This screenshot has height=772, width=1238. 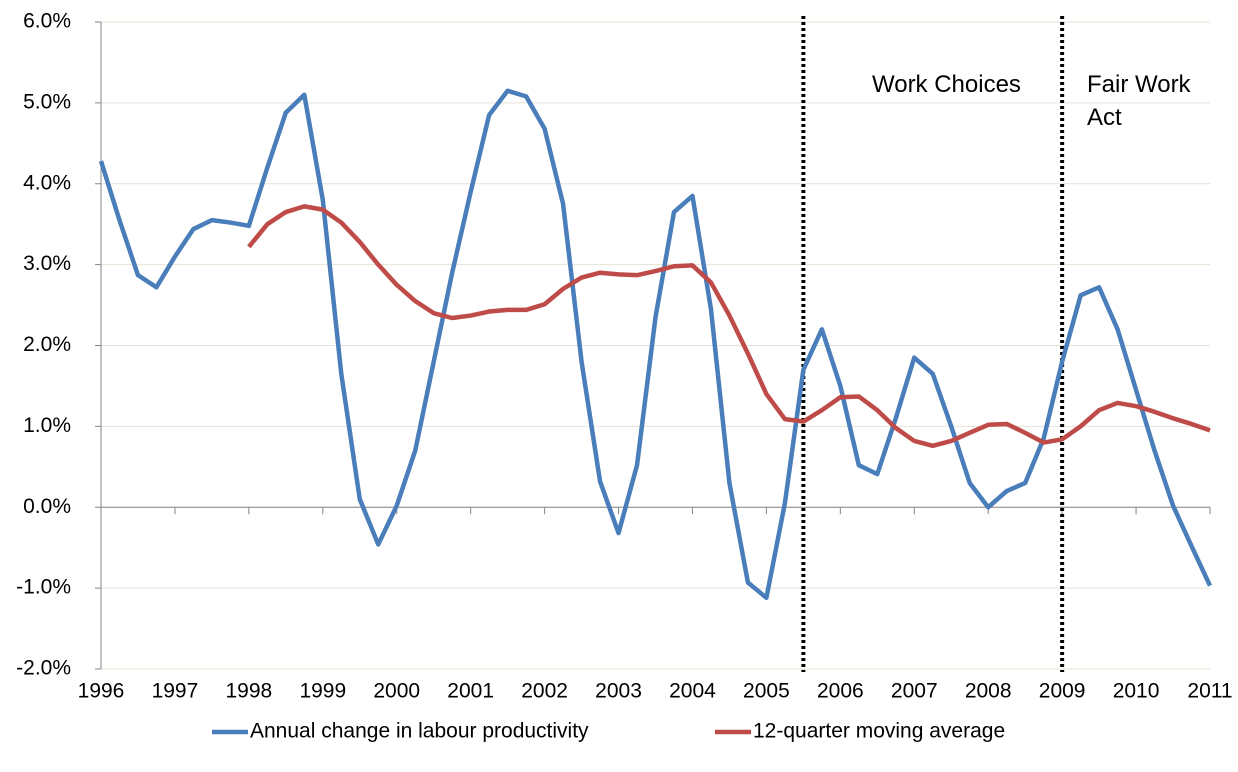 I want to click on x-tick-label: 2002, so click(x=544, y=691).